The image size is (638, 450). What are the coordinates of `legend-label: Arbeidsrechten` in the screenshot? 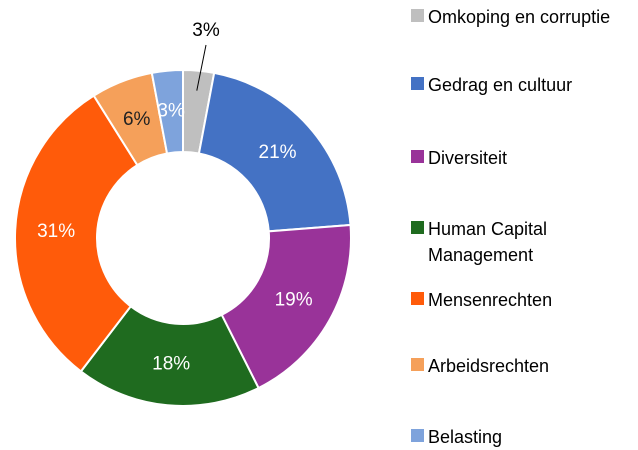 It's located at (489, 366).